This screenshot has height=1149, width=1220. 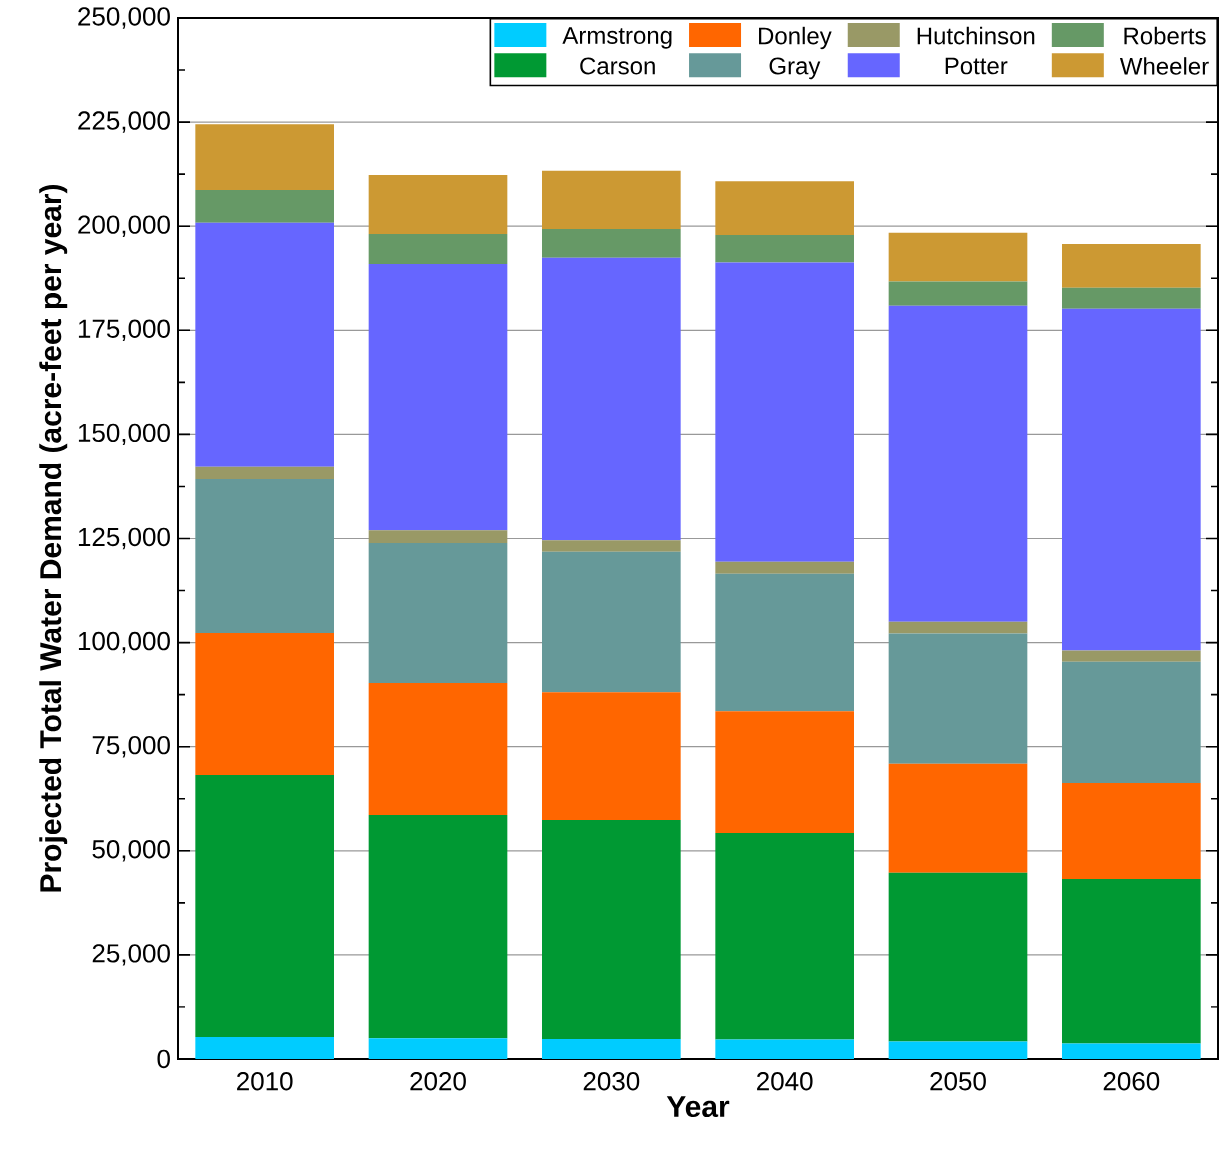 What do you see at coordinates (1131, 1081) in the screenshot?
I see `x-tick-label: 2060` at bounding box center [1131, 1081].